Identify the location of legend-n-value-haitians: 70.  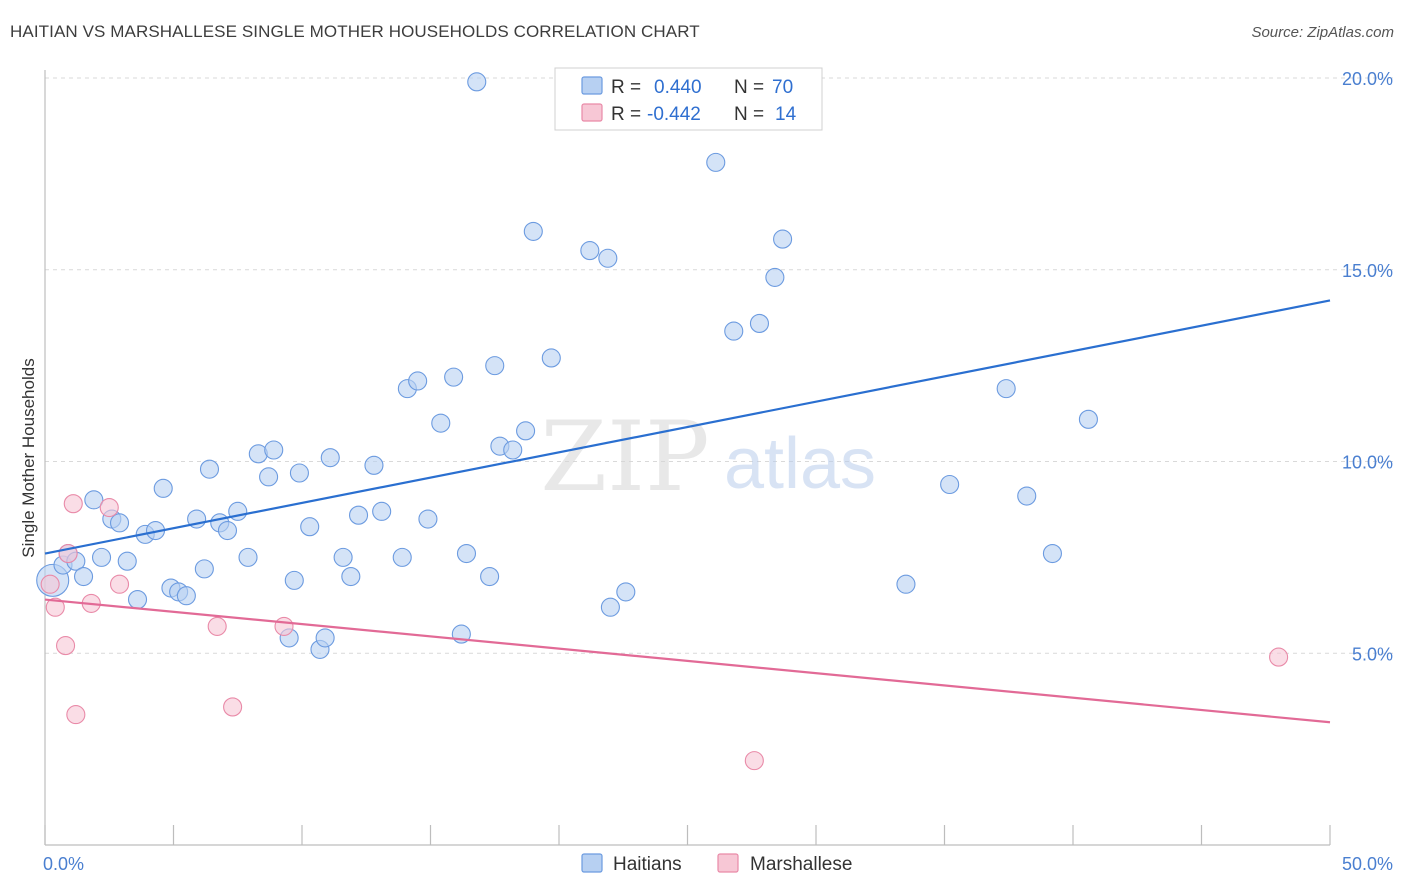
(782, 87).